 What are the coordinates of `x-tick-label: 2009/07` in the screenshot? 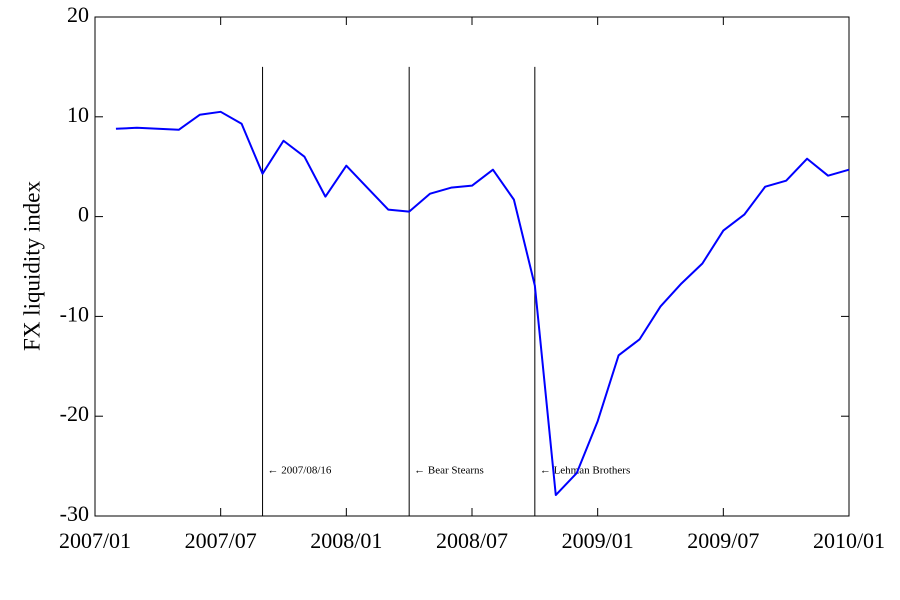 It's located at (723, 540).